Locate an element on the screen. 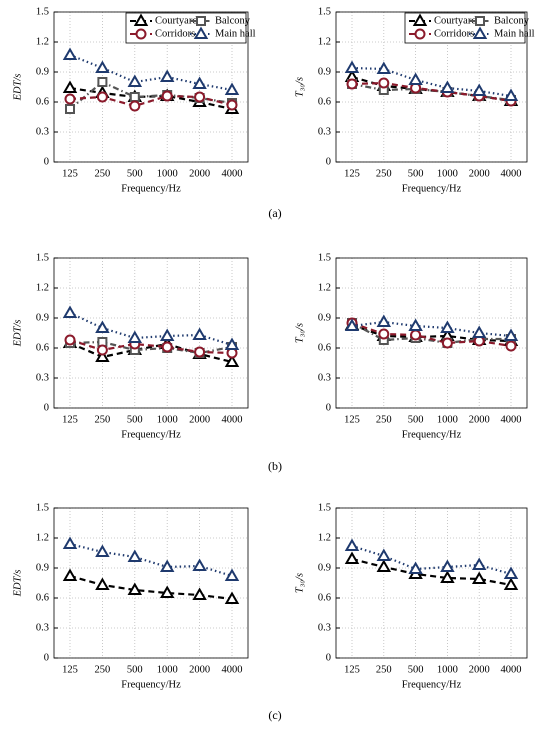  legend-label: Corridors is located at coordinates (454, 33).